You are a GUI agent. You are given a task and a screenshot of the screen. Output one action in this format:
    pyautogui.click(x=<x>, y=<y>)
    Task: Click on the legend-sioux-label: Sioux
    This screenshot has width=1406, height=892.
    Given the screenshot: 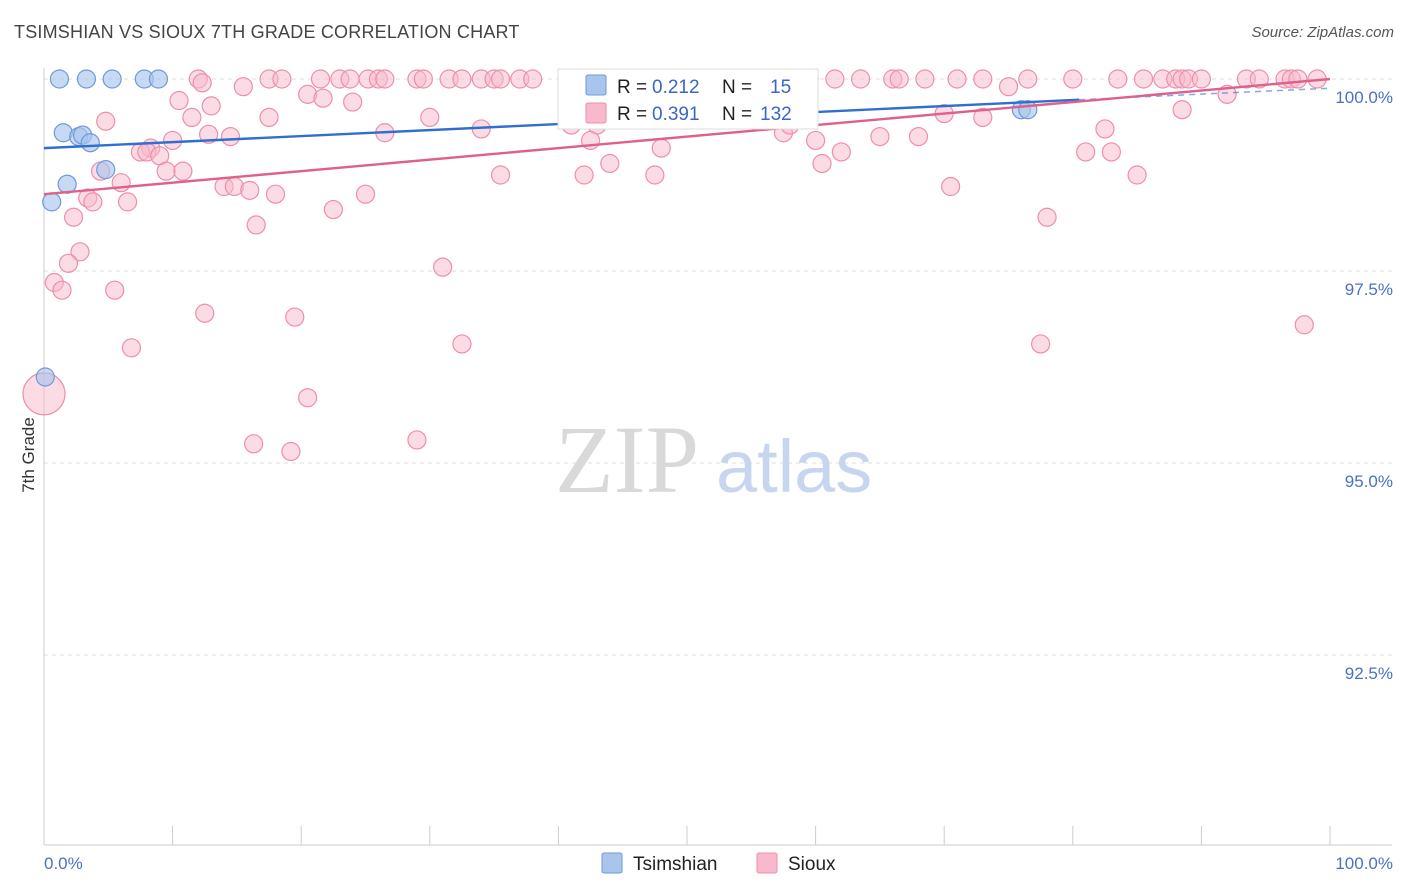 What is the action you would take?
    pyautogui.click(x=812, y=864)
    